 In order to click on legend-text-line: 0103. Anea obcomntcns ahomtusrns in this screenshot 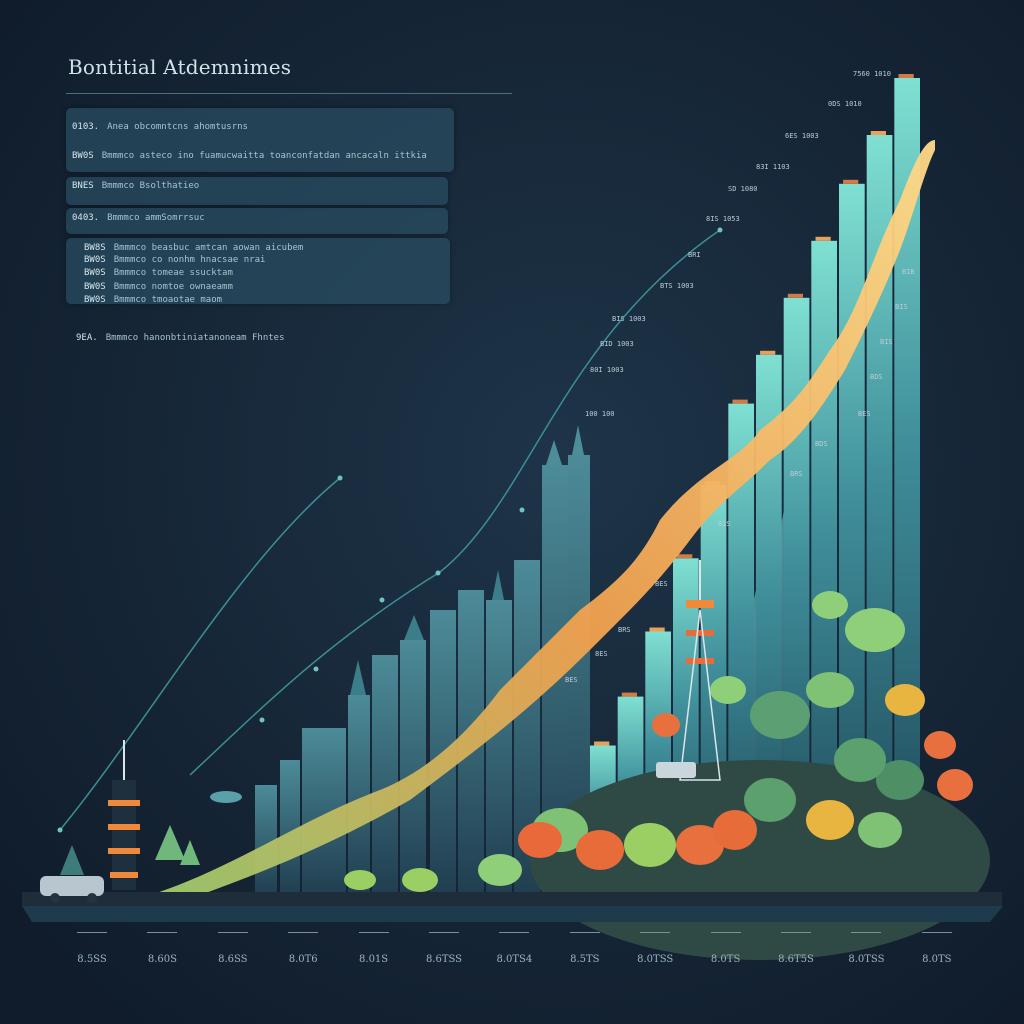, I will do `click(160, 127)`.